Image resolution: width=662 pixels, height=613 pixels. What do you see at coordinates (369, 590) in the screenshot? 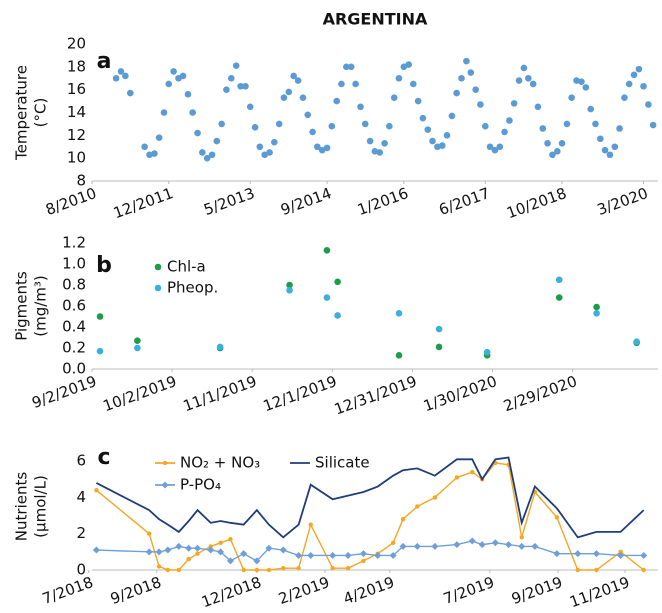
I see `x-tick-label: 4/2019` at bounding box center [369, 590].